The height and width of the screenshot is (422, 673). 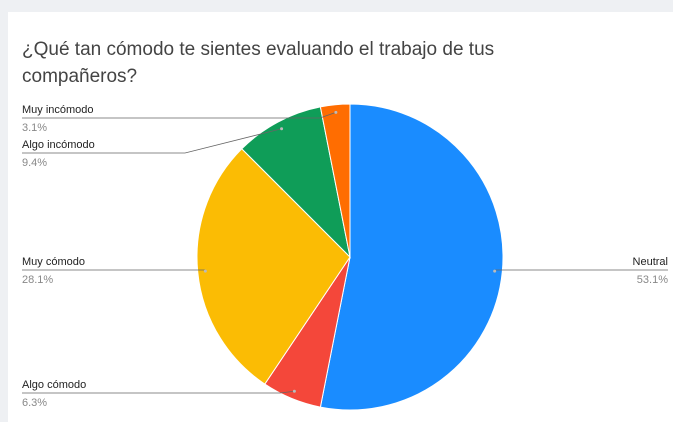 What do you see at coordinates (54, 385) in the screenshot?
I see `slice-label: Algo cómodo` at bounding box center [54, 385].